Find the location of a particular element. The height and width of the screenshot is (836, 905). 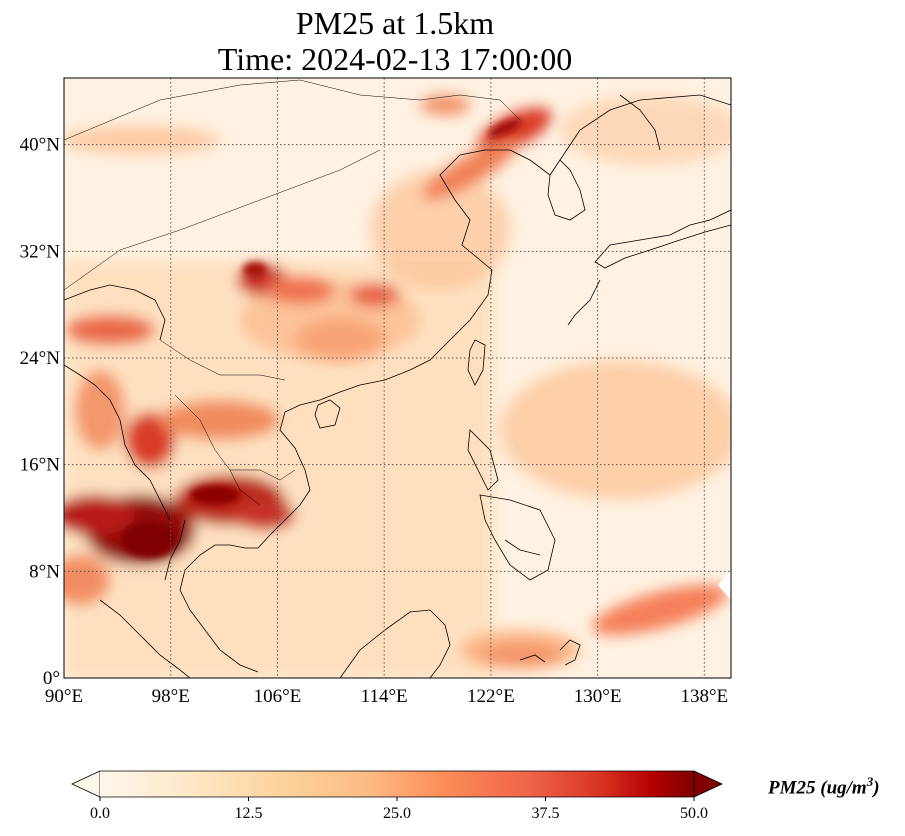

colorbar-tick-label: 0.0 is located at coordinates (100, 813).